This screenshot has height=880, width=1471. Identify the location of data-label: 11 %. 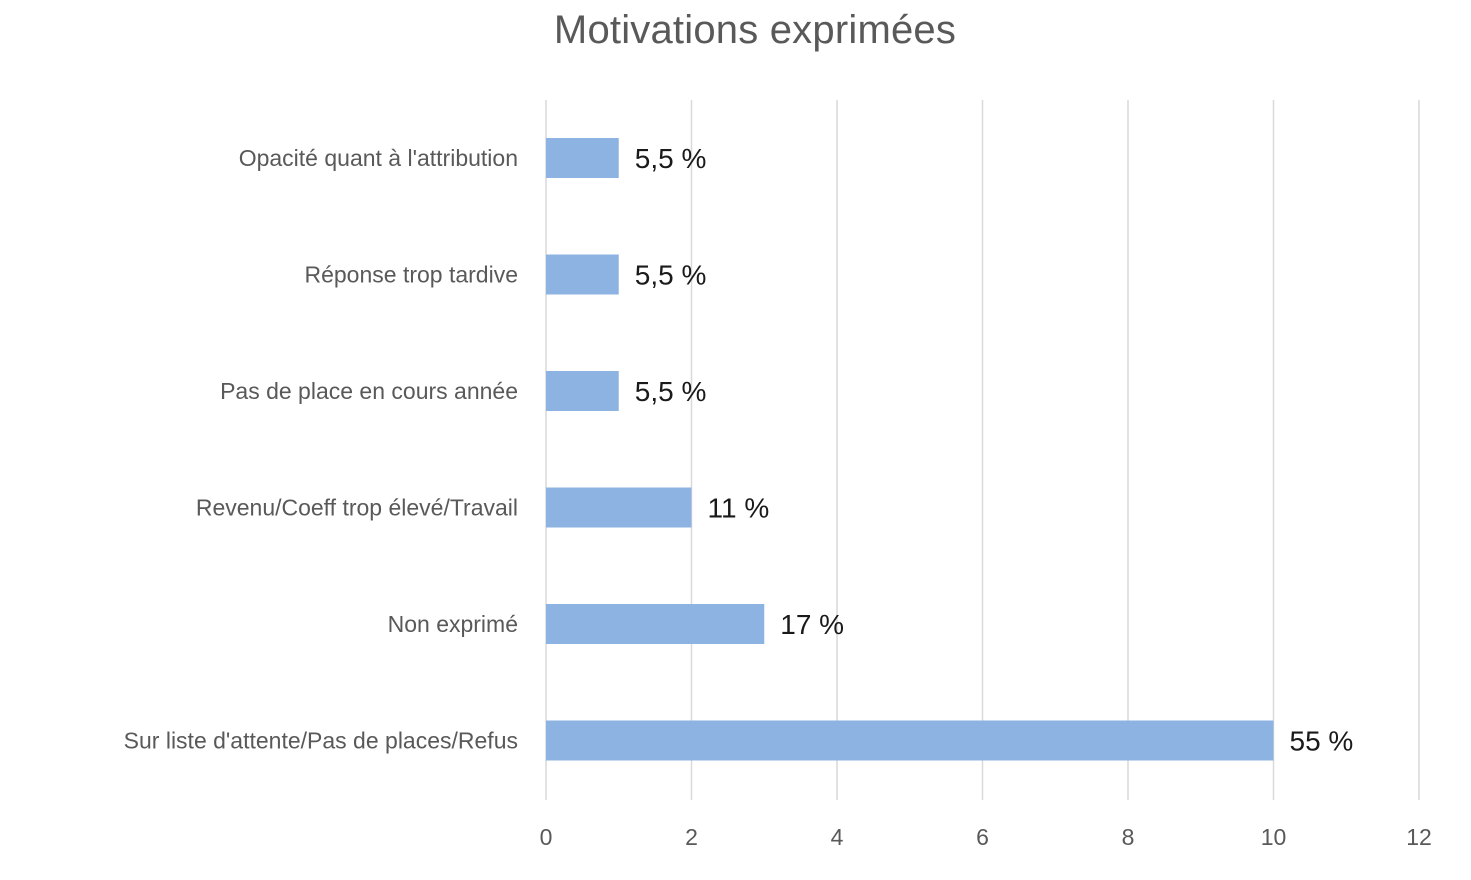
(739, 508).